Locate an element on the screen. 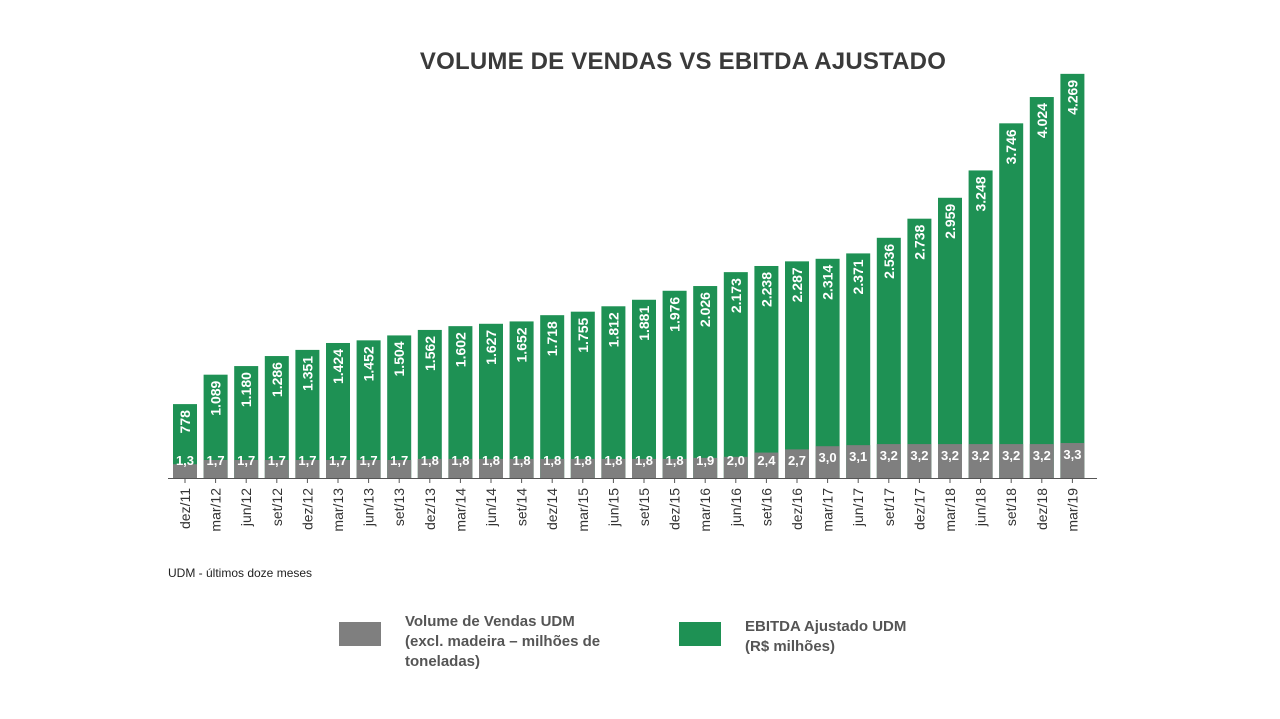 This screenshot has width=1280, height=719. ebitda-label: 1.286 is located at coordinates (277, 379).